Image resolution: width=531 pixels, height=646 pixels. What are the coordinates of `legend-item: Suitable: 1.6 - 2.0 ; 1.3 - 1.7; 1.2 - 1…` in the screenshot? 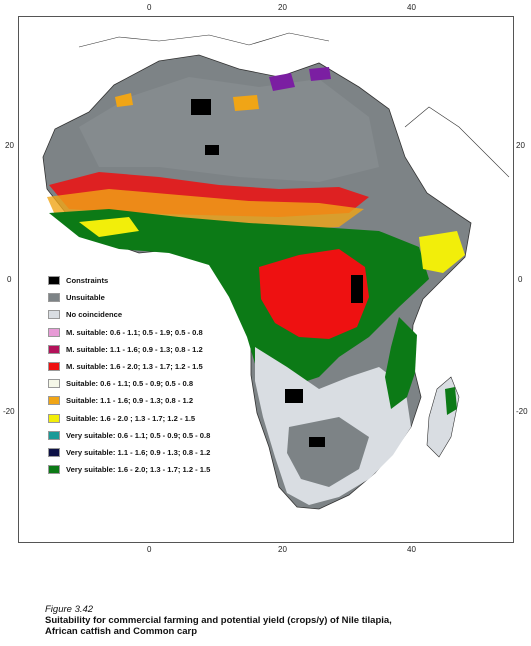 It's located at (129, 418).